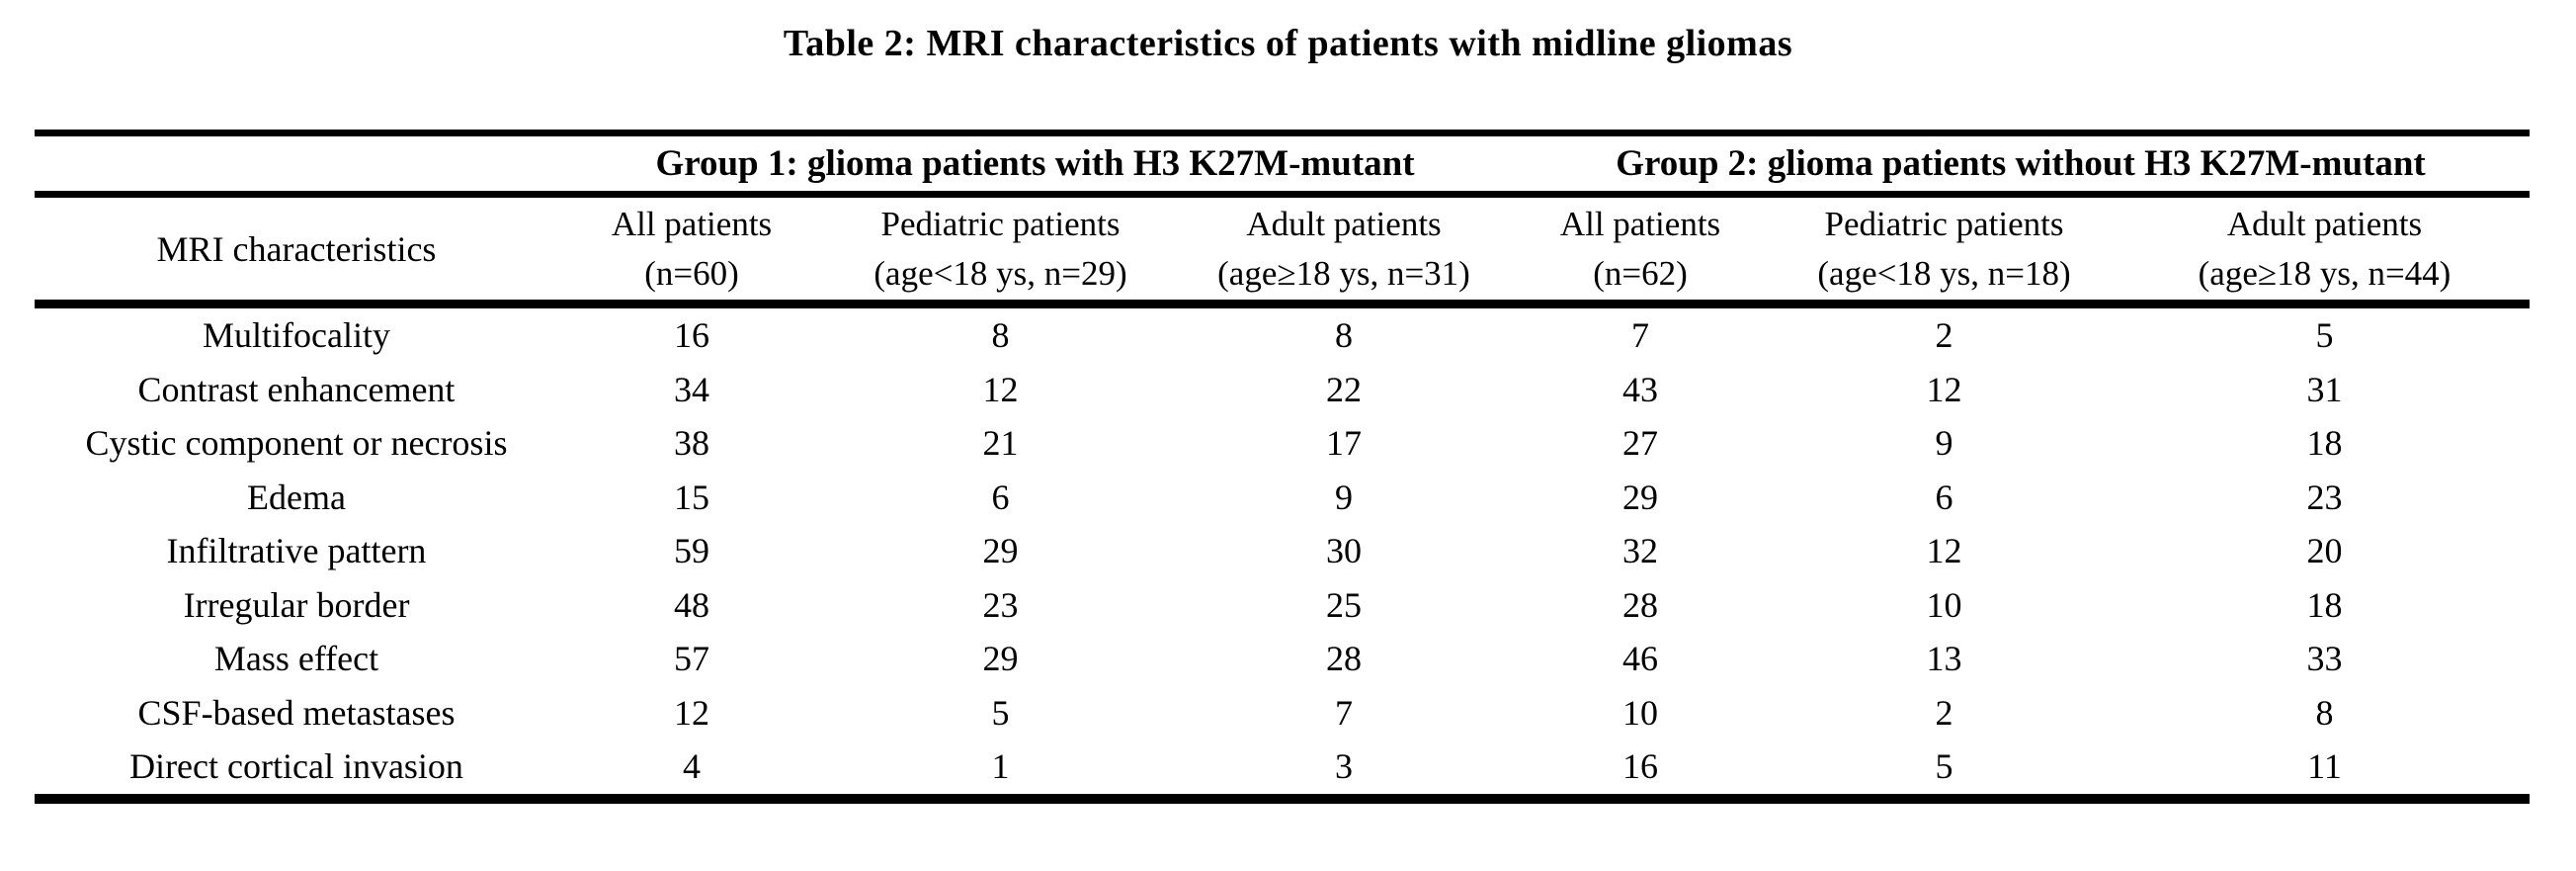  What do you see at coordinates (1344, 766) in the screenshot?
I see `table-cell: 3` at bounding box center [1344, 766].